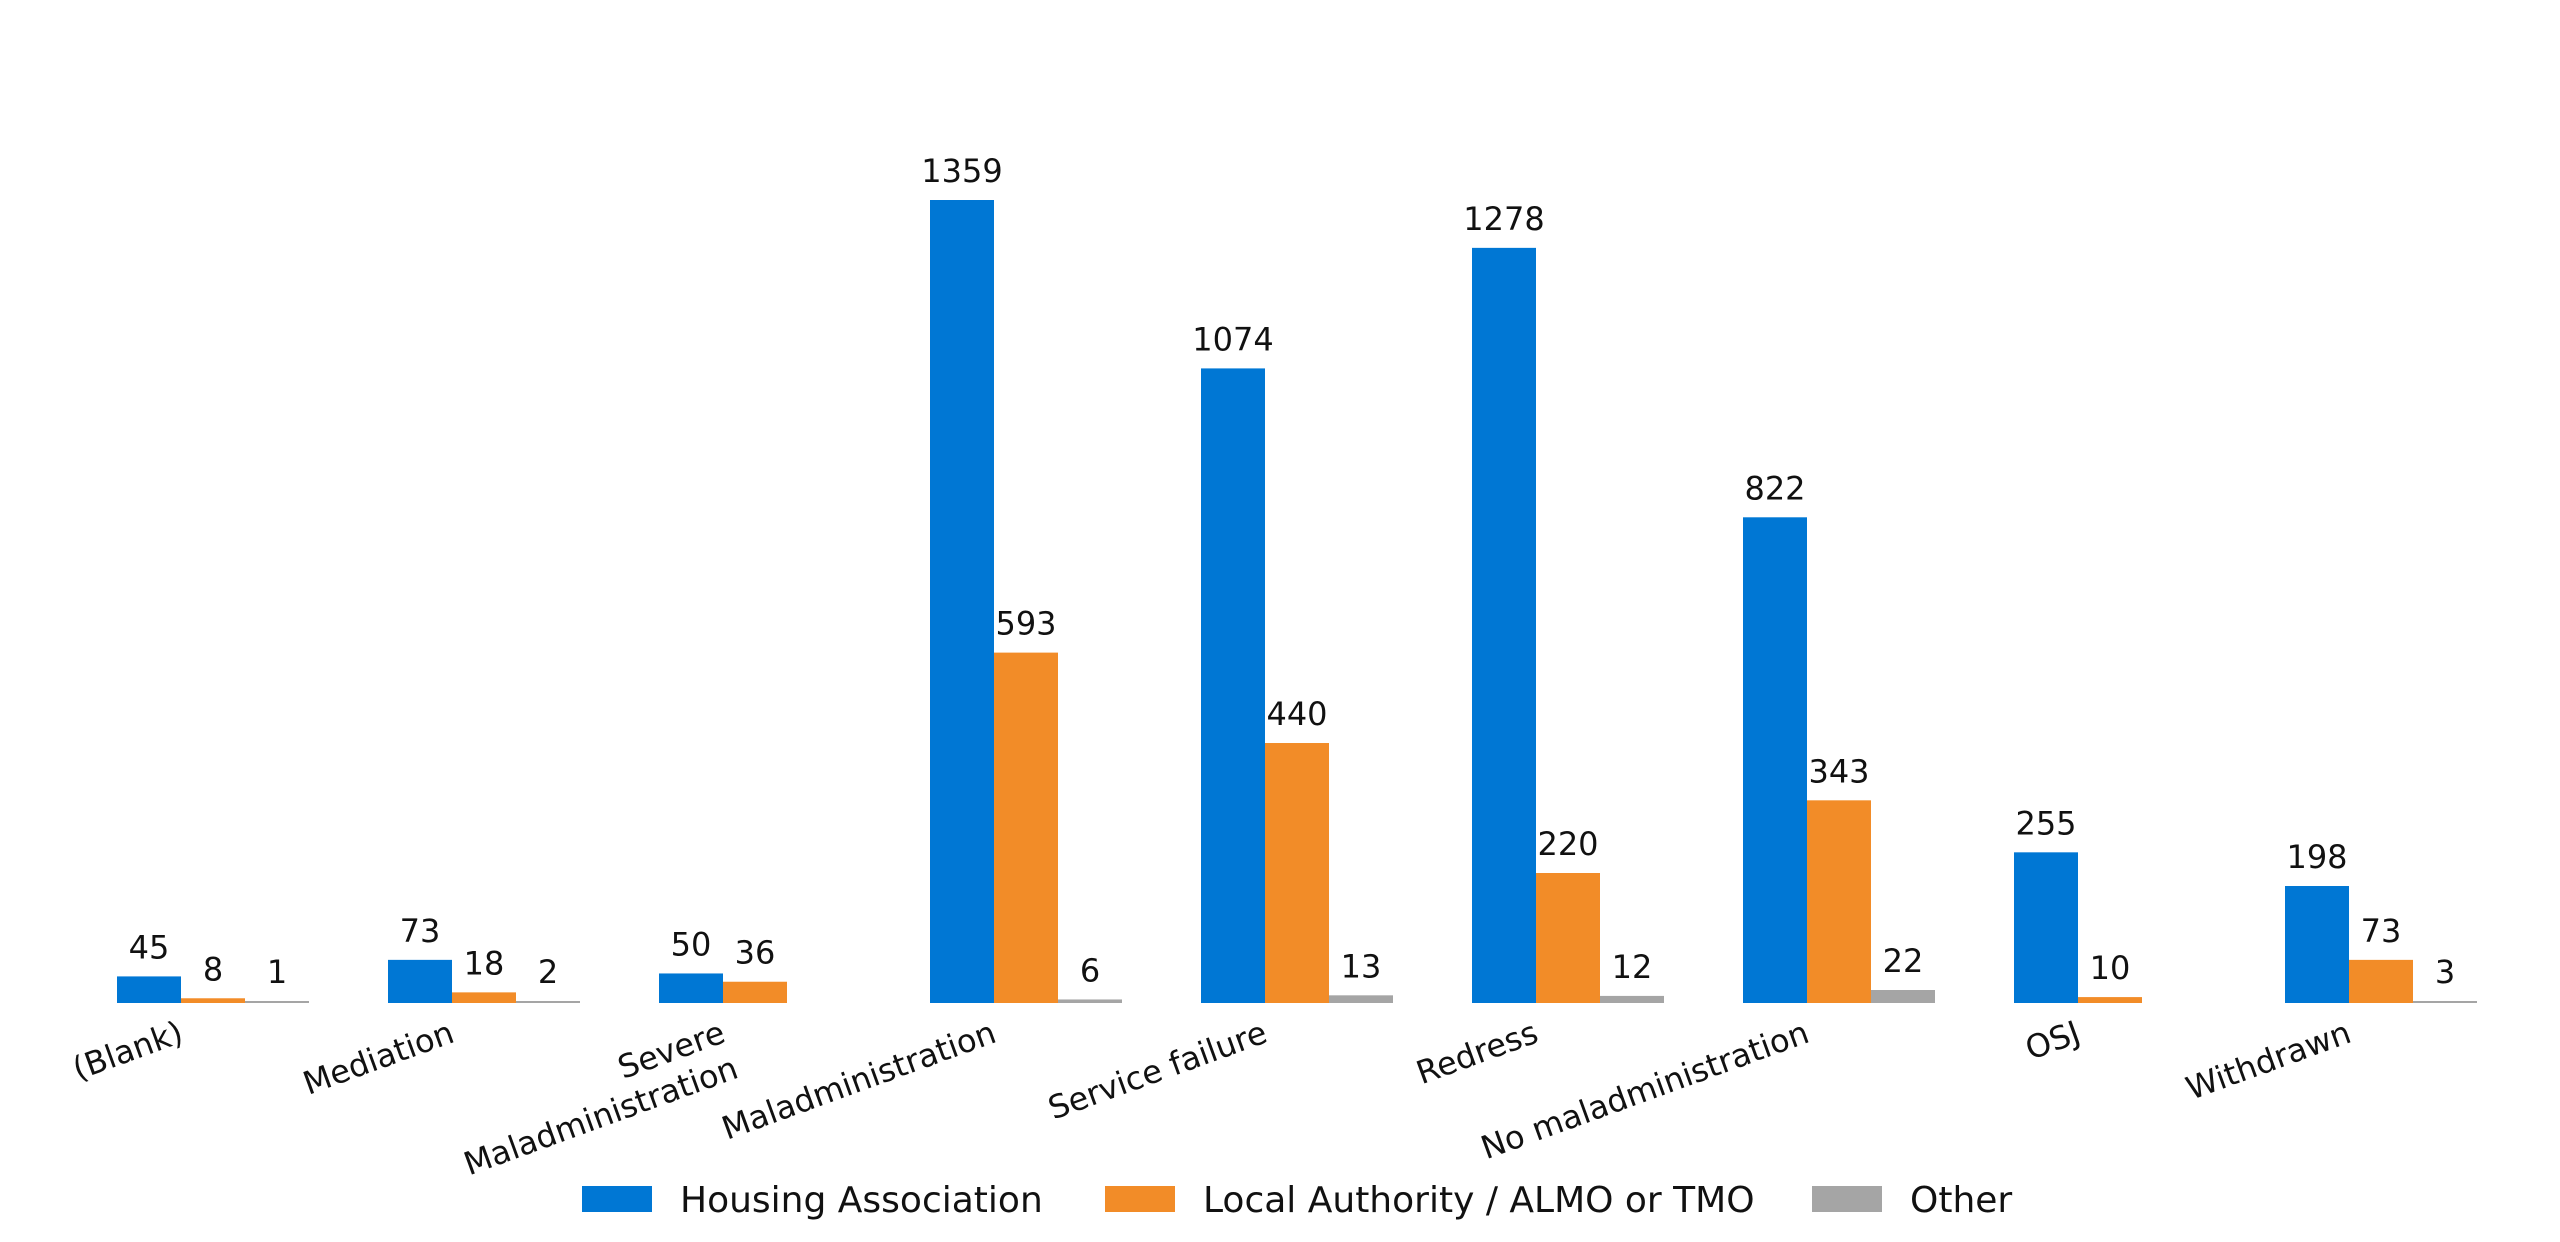 This screenshot has width=2560, height=1242. What do you see at coordinates (1503, 219) in the screenshot?
I see `value-label-0-5: 1278` at bounding box center [1503, 219].